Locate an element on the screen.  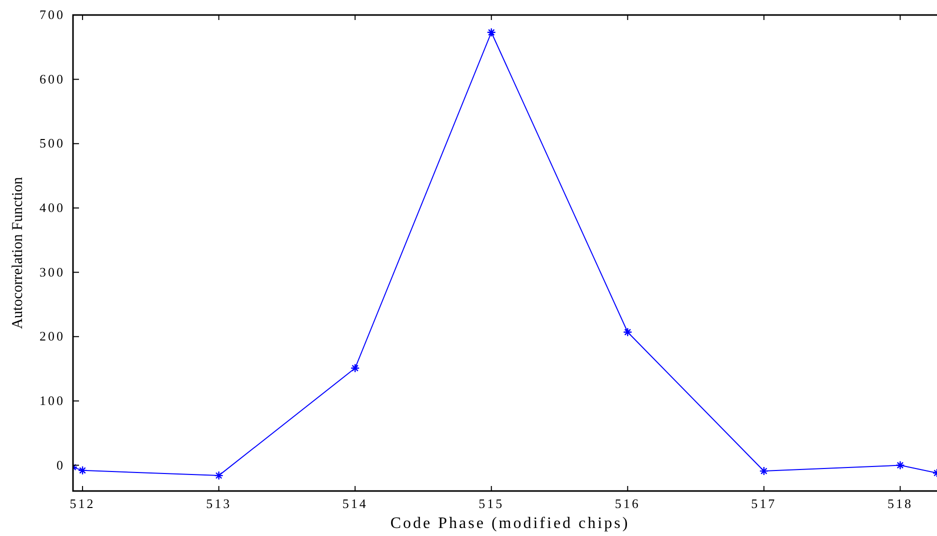
y-tick-label: 700 is located at coordinates (52, 14).